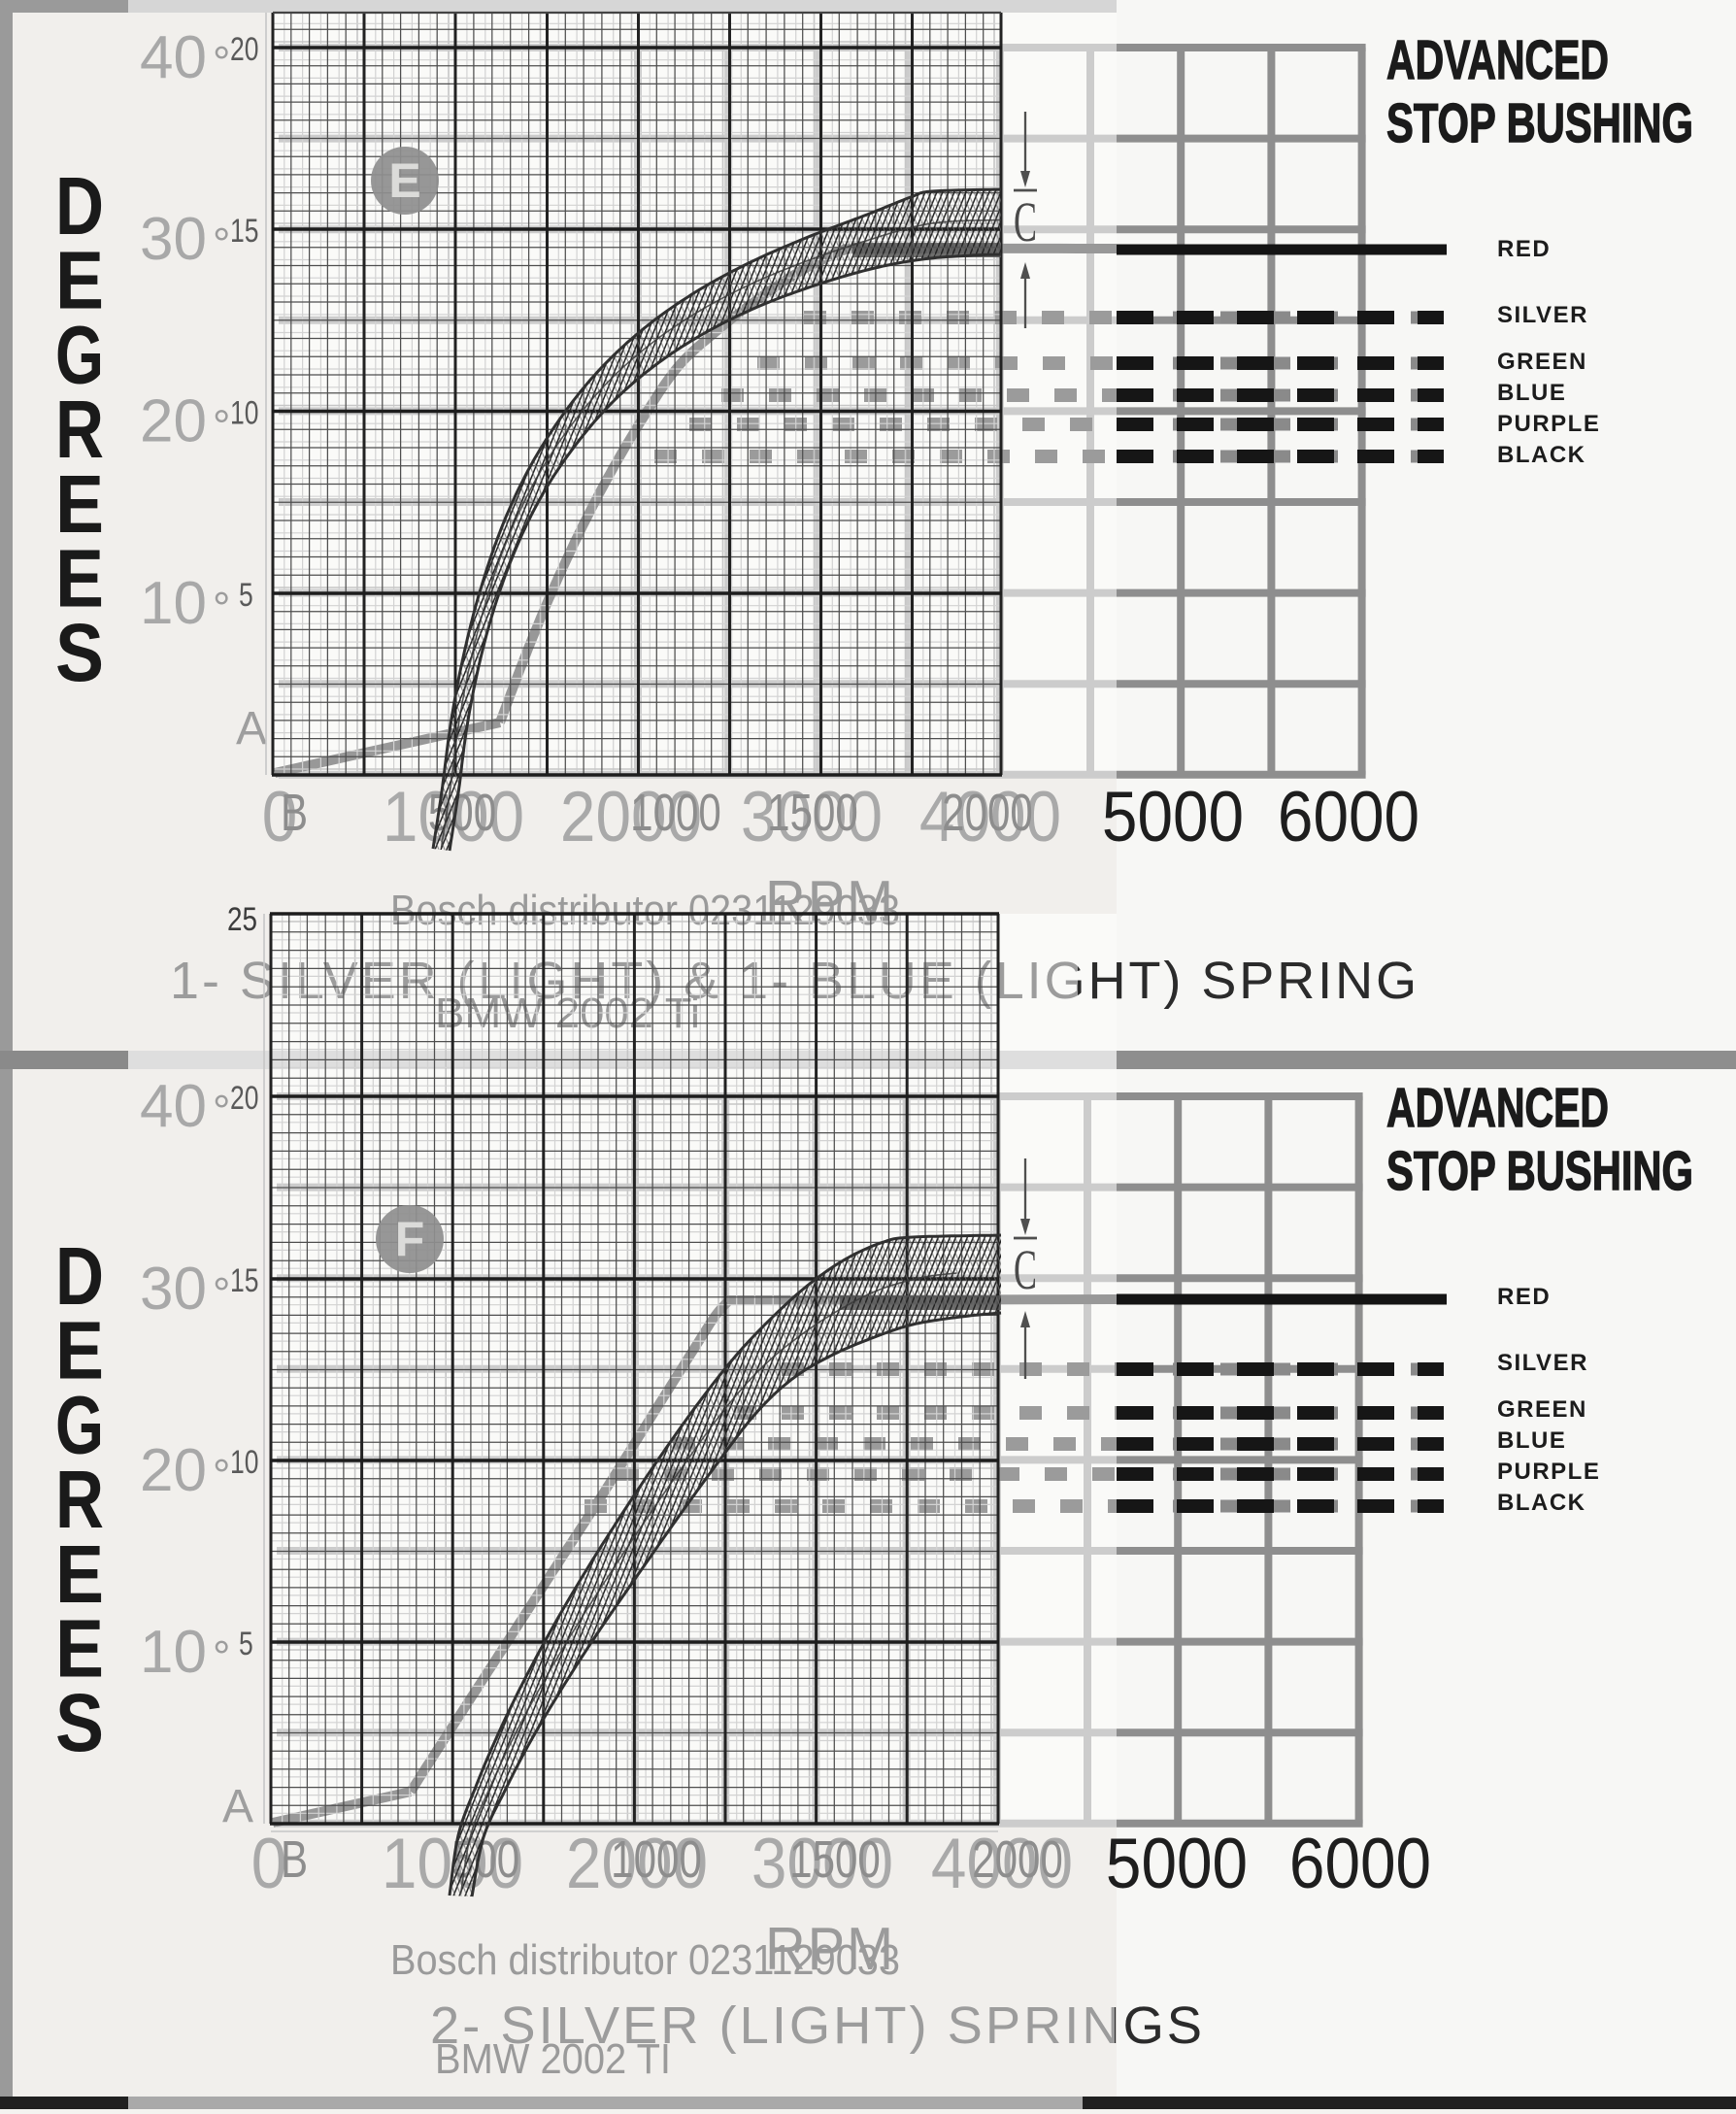  I want to click on svg-text: Bosch distributor 0231129033, so click(645, 1960).